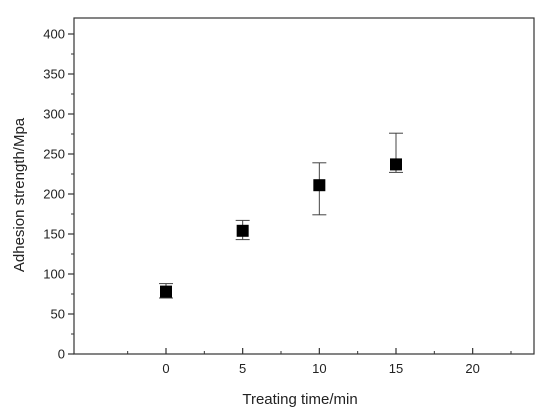  I want to click on x-tick-label: 20, so click(472, 368).